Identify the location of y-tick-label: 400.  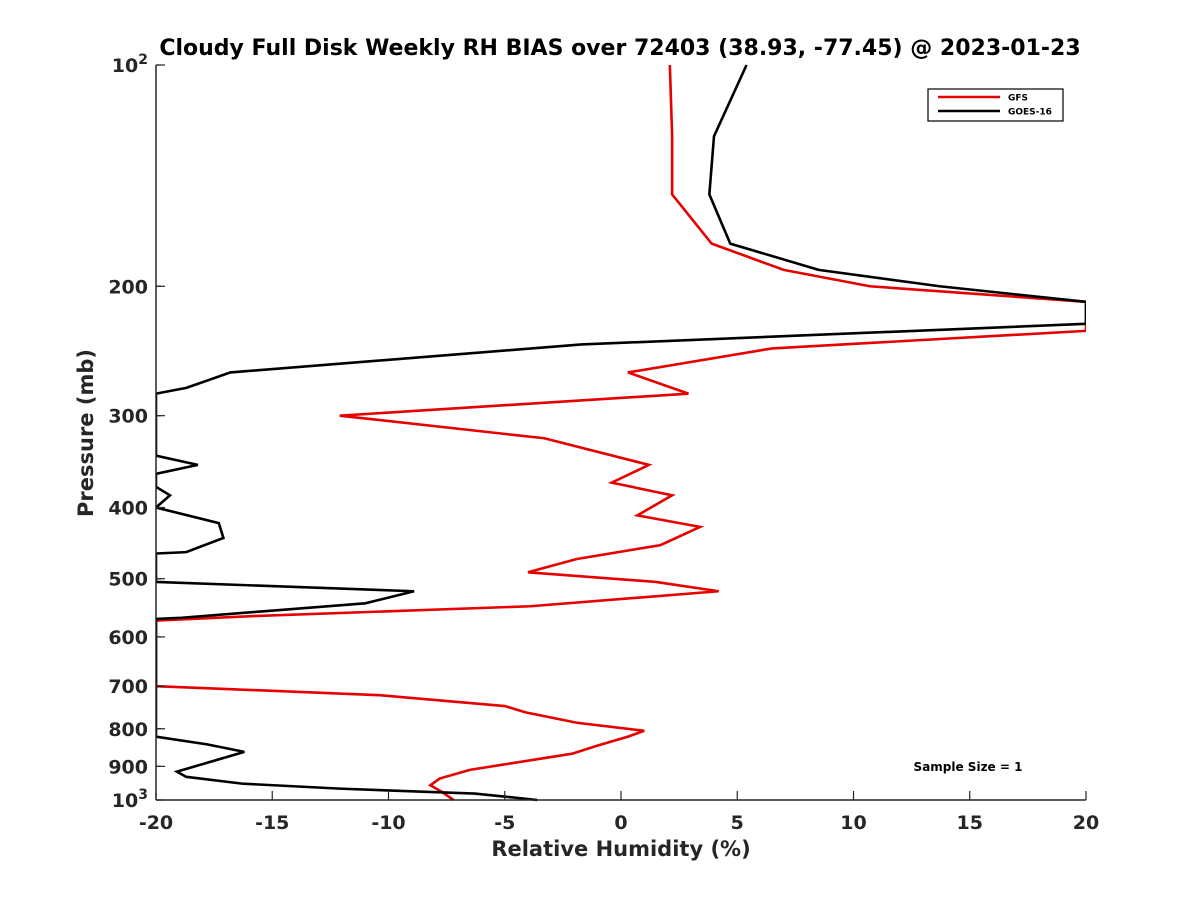
(128, 509).